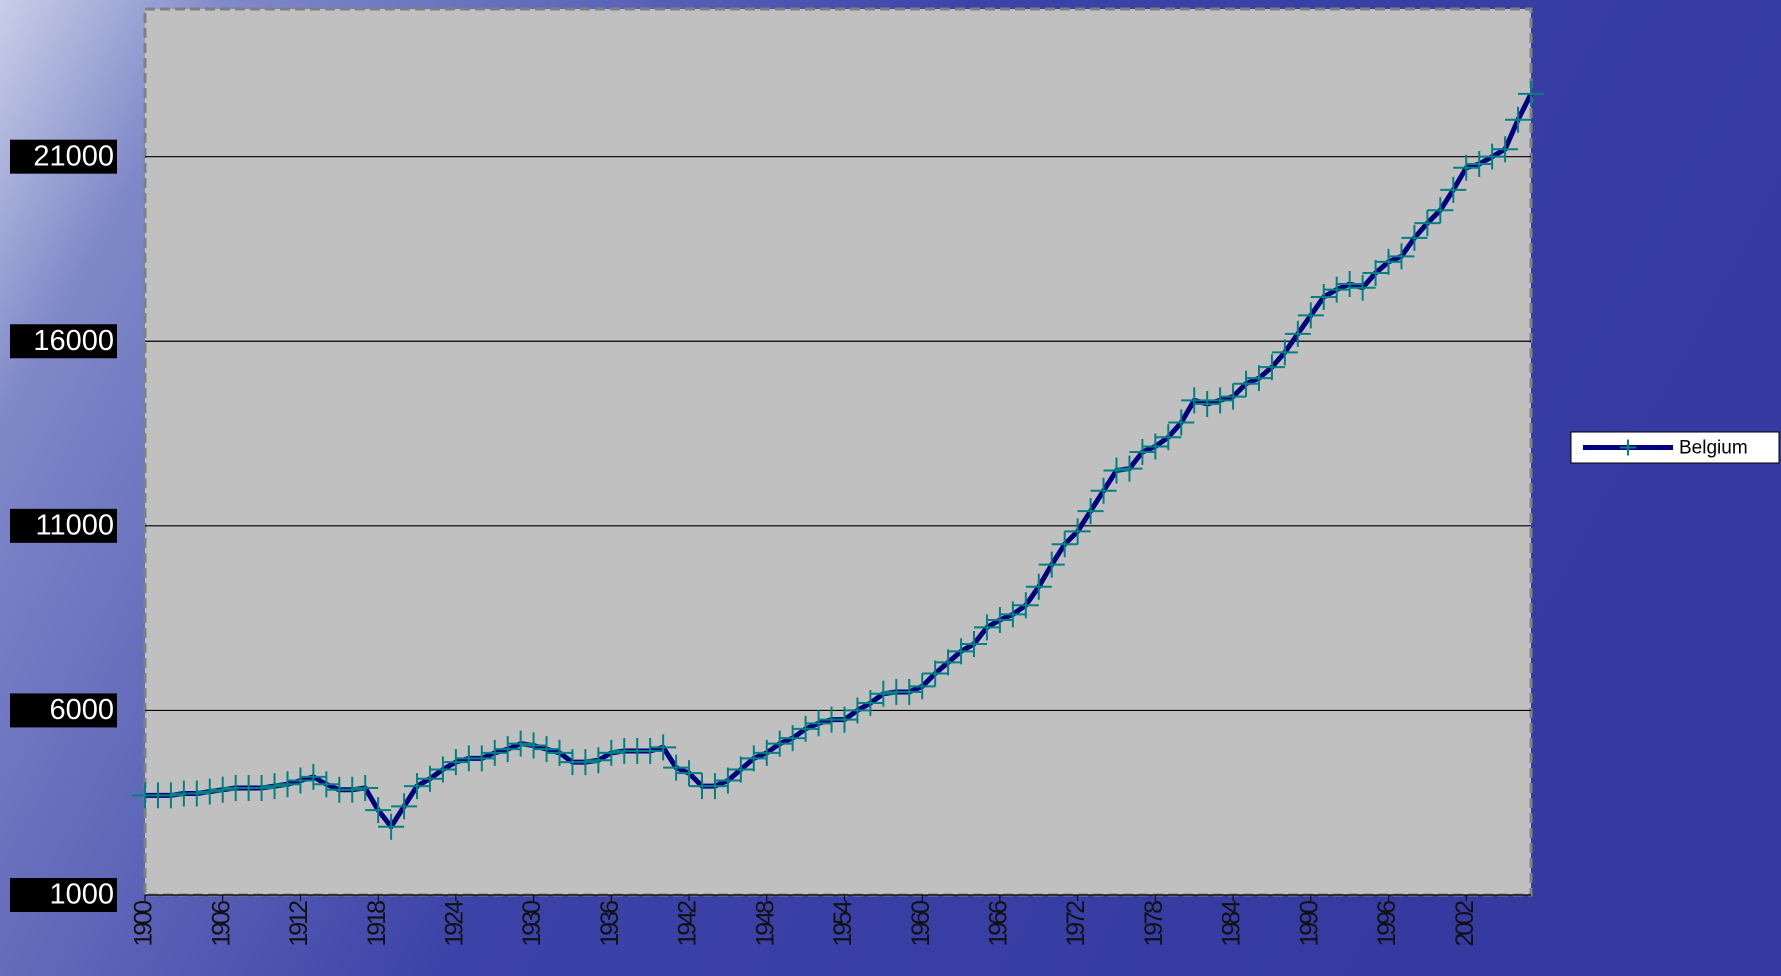 This screenshot has width=1781, height=976. Describe the element at coordinates (688, 924) in the screenshot. I see `x-tick-label: 1942` at that location.